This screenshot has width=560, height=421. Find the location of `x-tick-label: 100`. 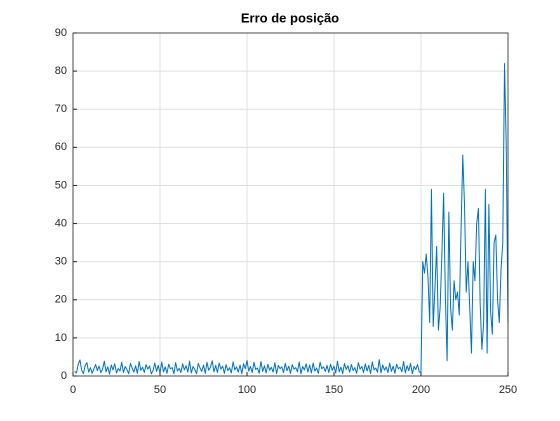

x-tick-label: 100 is located at coordinates (247, 390).